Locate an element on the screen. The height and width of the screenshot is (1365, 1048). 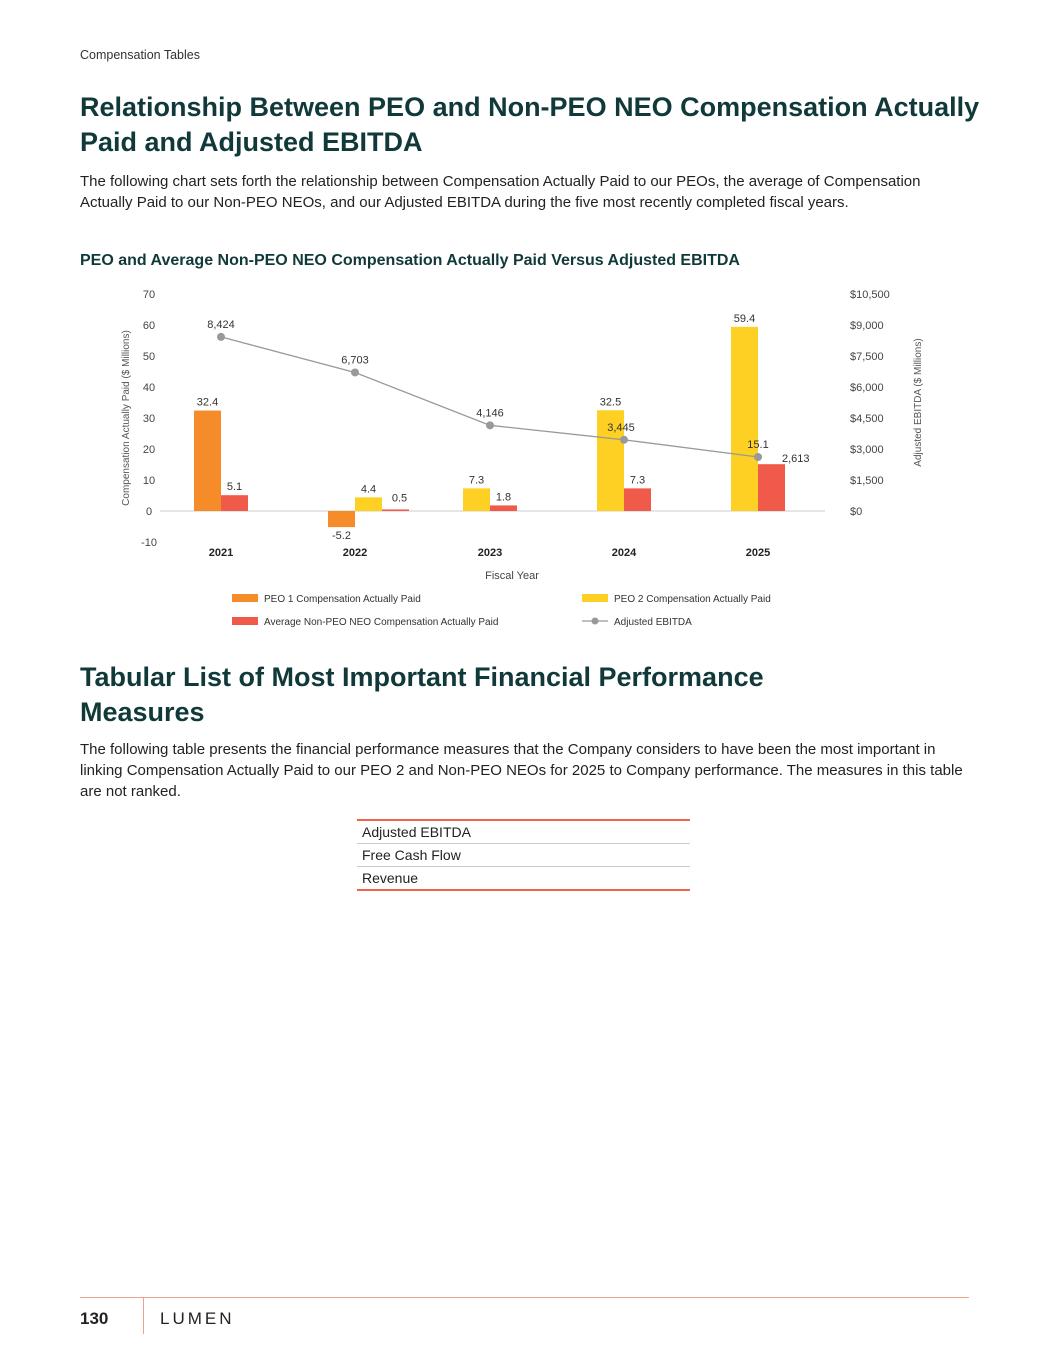
data-label: 32.4 is located at coordinates (207, 403).